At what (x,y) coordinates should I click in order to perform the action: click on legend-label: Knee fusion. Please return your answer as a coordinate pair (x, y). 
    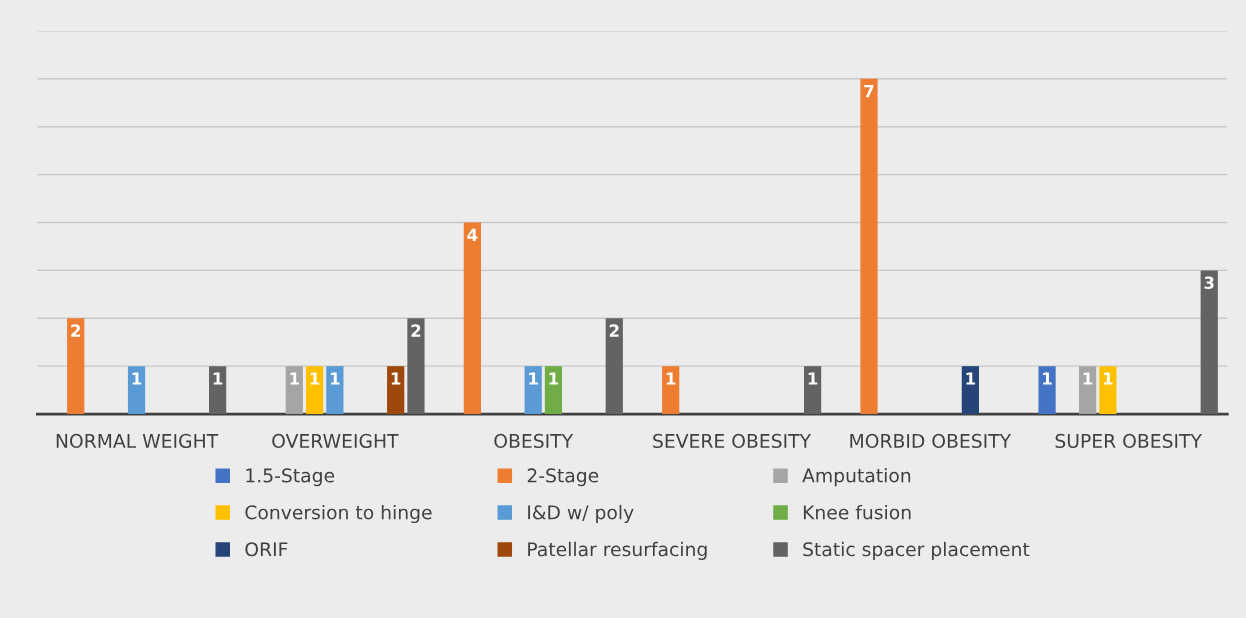
    Looking at the image, I should click on (857, 512).